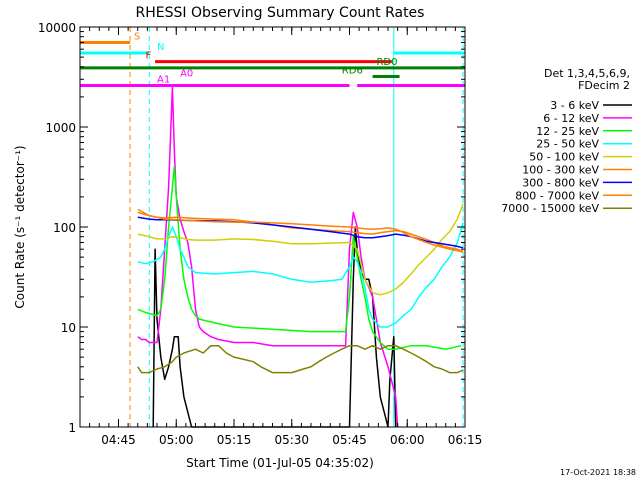  I want to click on legend-header-1: FDecim 2, so click(604, 85).